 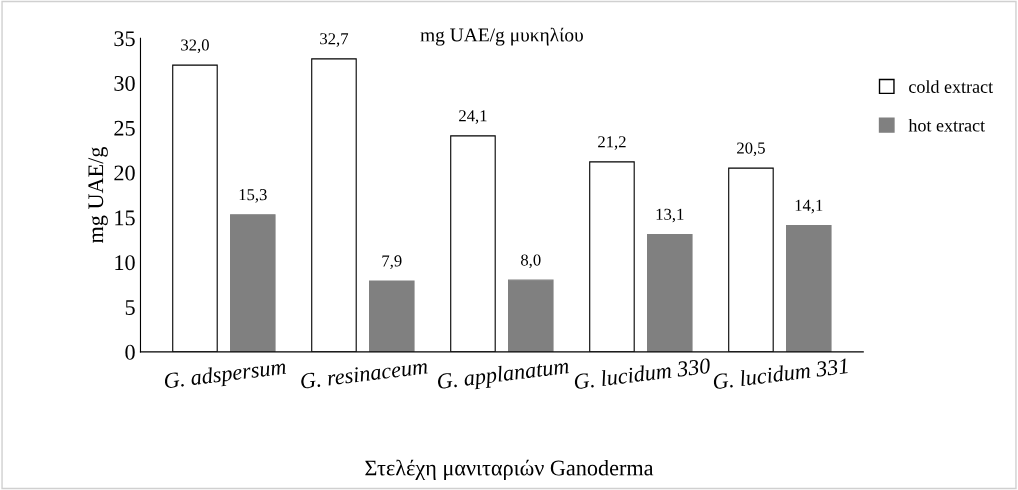 I want to click on legend-label: cold extract, so click(x=951, y=86).